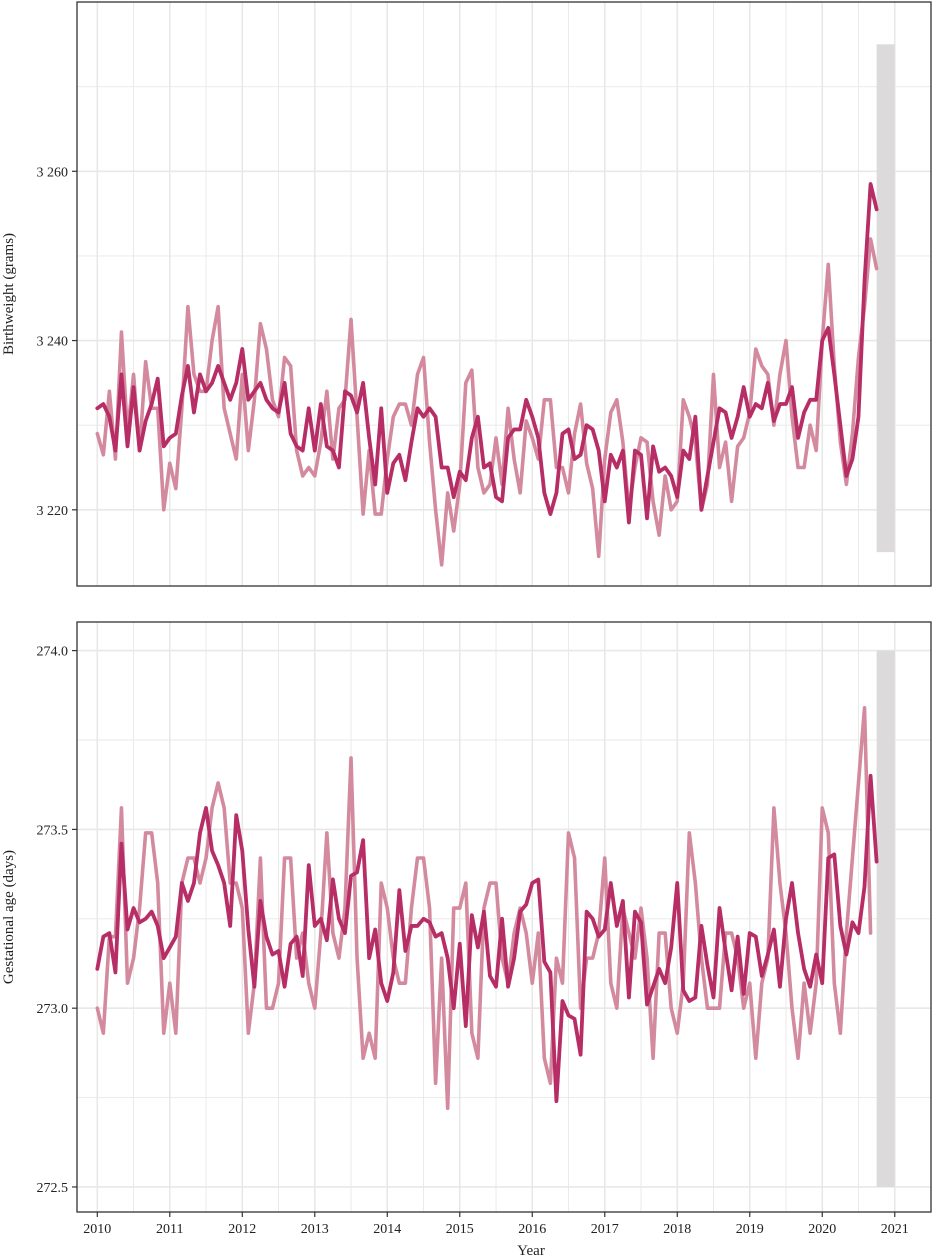 Image resolution: width=933 pixels, height=1258 pixels. What do you see at coordinates (9, 294) in the screenshot?
I see `y-axis-label: Birthweight (grams)` at bounding box center [9, 294].